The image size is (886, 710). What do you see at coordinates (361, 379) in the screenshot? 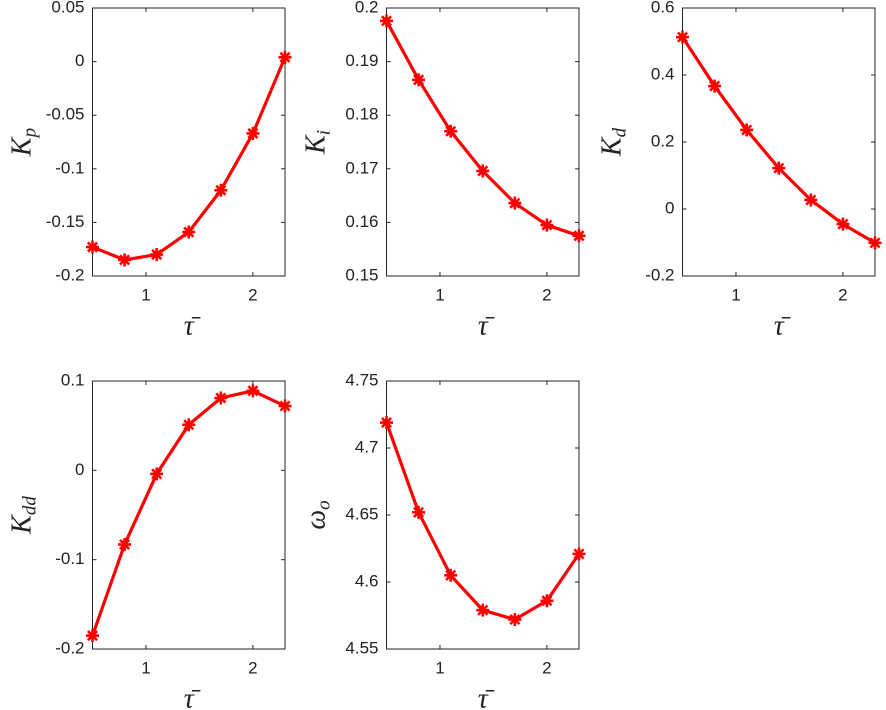
I see `y-tick-label: 4.75` at bounding box center [361, 379].